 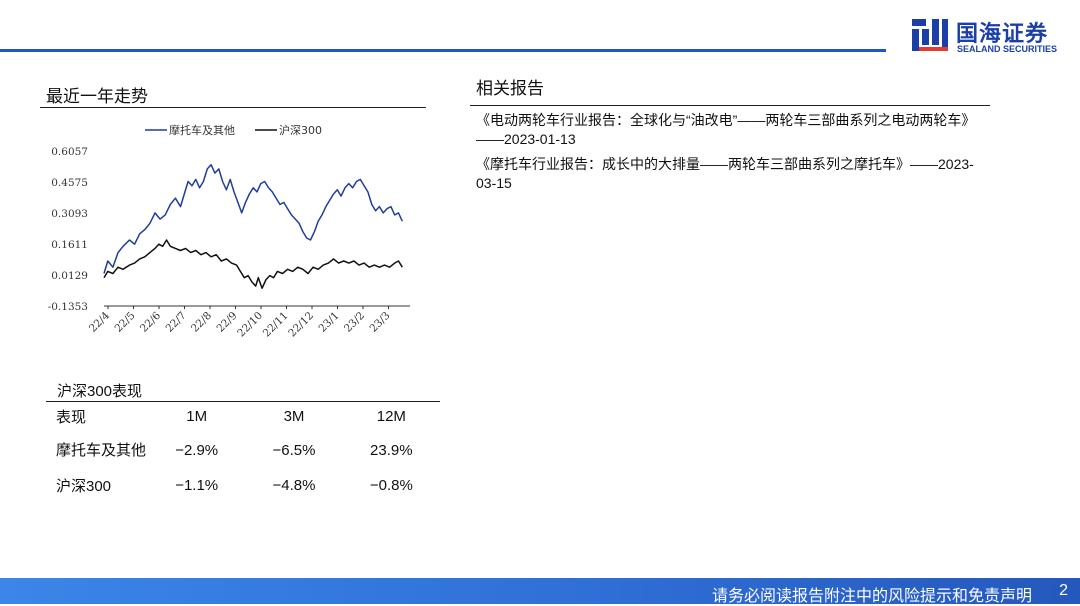 What do you see at coordinates (871, 596) in the screenshot?
I see `disclaimer-text: 请务必阅读报告附注中的风险提示和免责声明` at bounding box center [871, 596].